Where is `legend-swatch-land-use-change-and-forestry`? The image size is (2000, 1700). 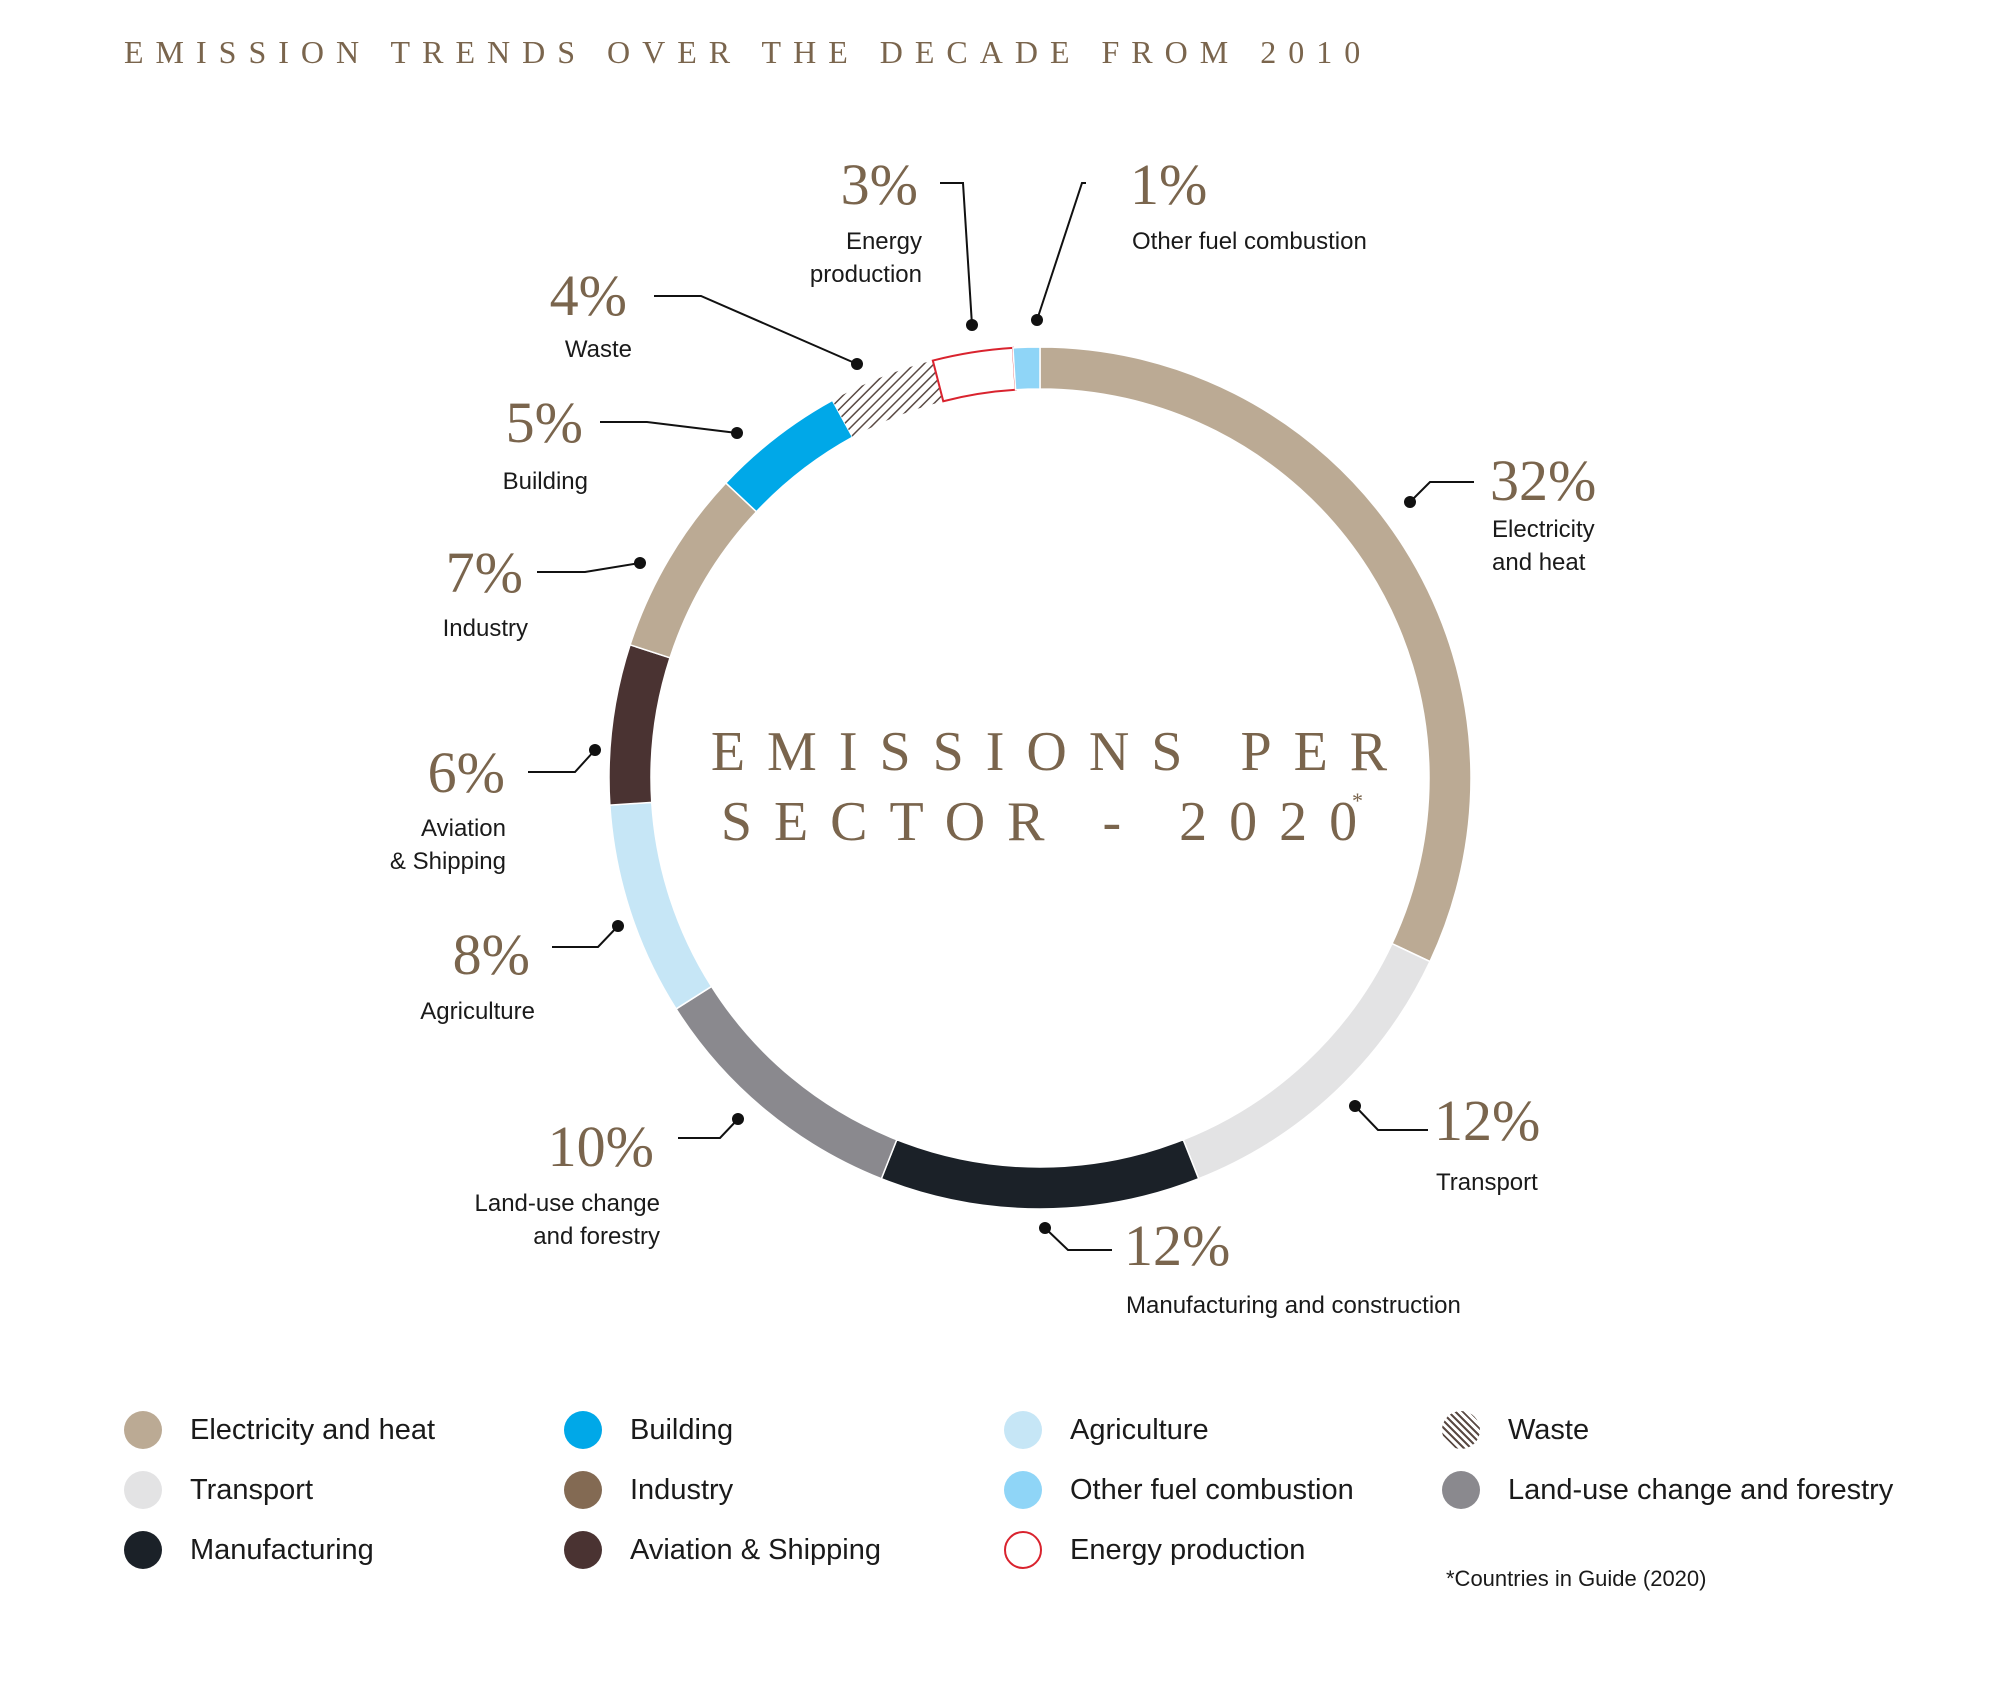 legend-swatch-land-use-change-and-forestry is located at coordinates (1461, 1490).